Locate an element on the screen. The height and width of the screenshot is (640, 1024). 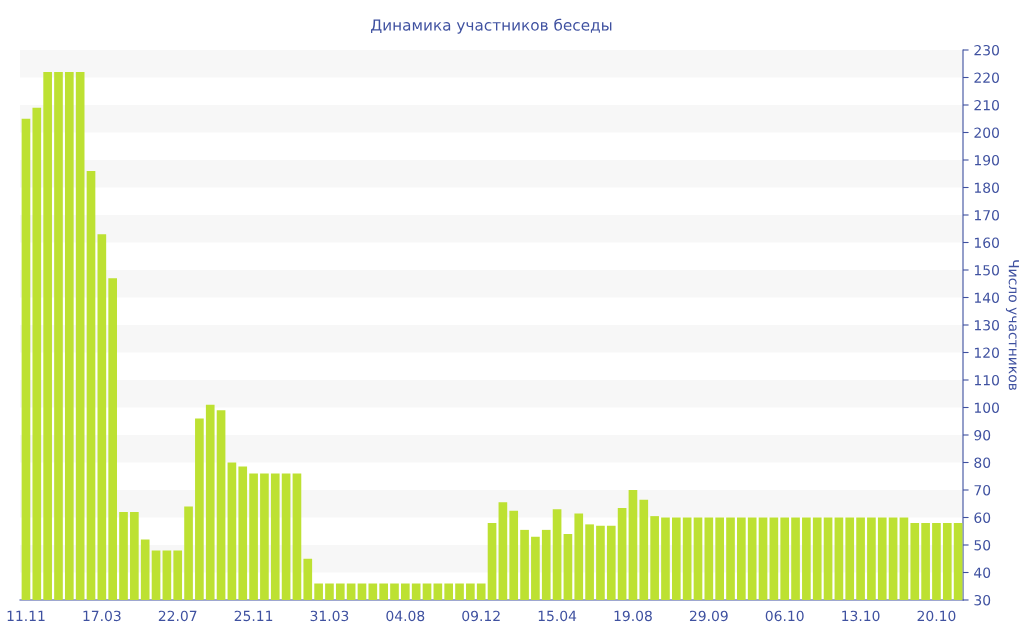
y-tick-label: 130 is located at coordinates (986, 325).